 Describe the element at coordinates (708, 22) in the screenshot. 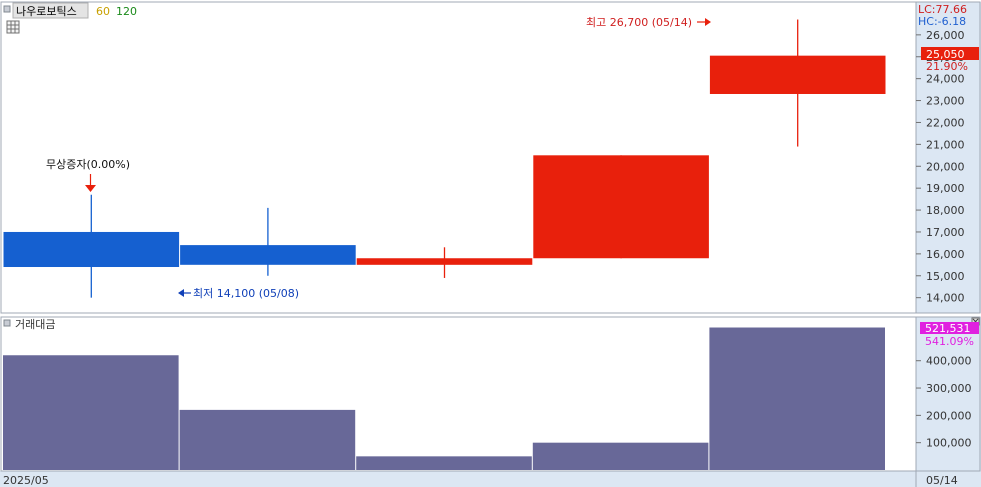

I see `high-arrow-icon` at that location.